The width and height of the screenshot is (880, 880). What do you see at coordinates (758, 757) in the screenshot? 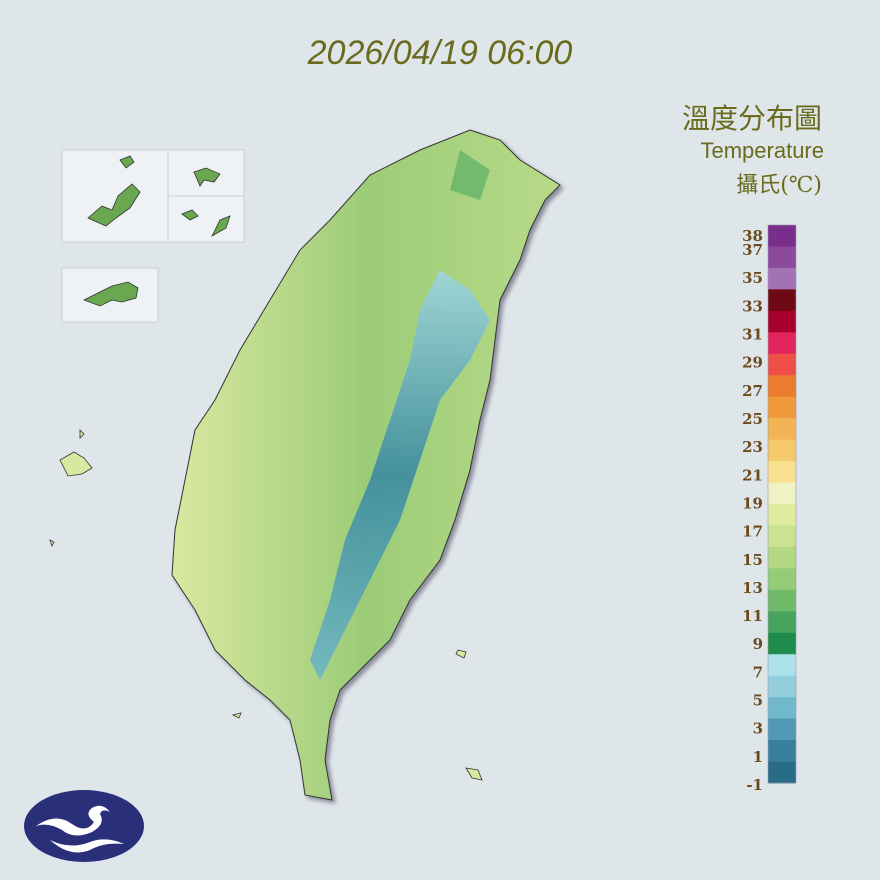
I see `legend-tick-label: 1` at bounding box center [758, 757].